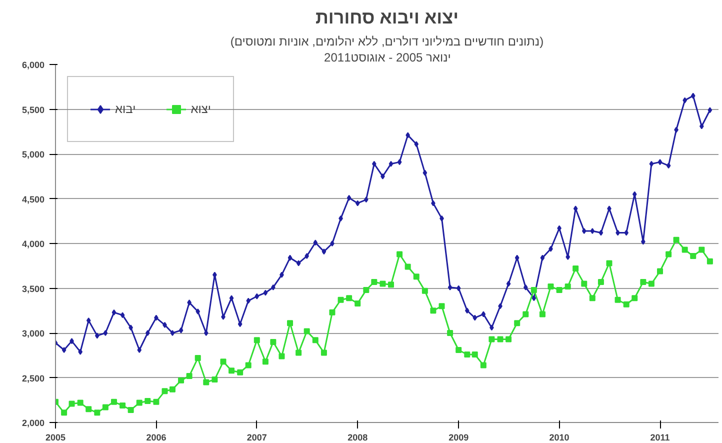 This screenshot has width=722, height=443. What do you see at coordinates (387, 18) in the screenshot?
I see `chart-title: יצוא ויבוא סחורות` at bounding box center [387, 18].